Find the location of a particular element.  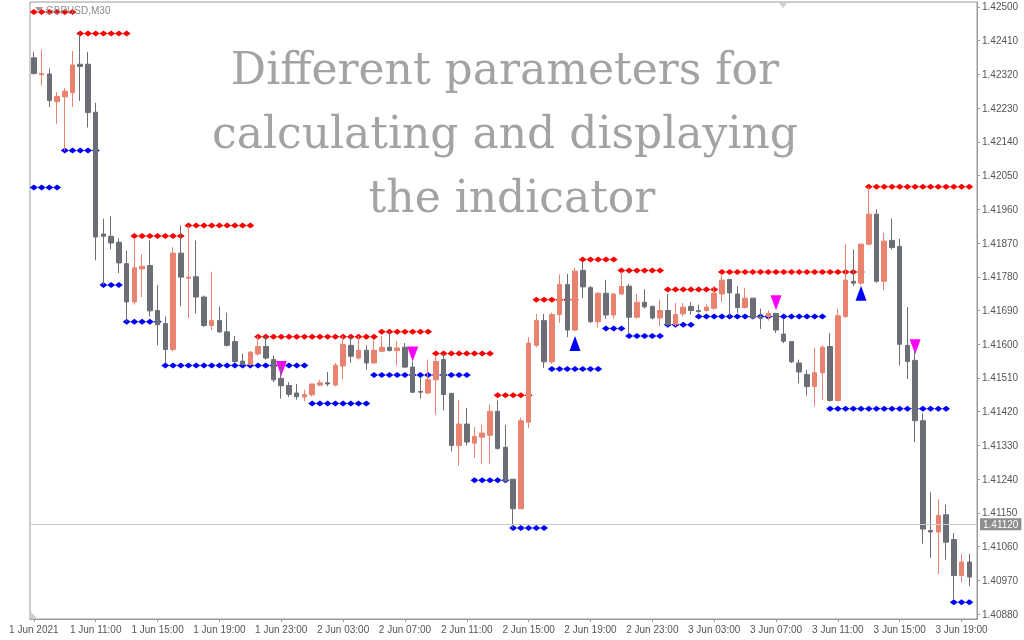

y-tick-label: 1.42230 is located at coordinates (1000, 108).